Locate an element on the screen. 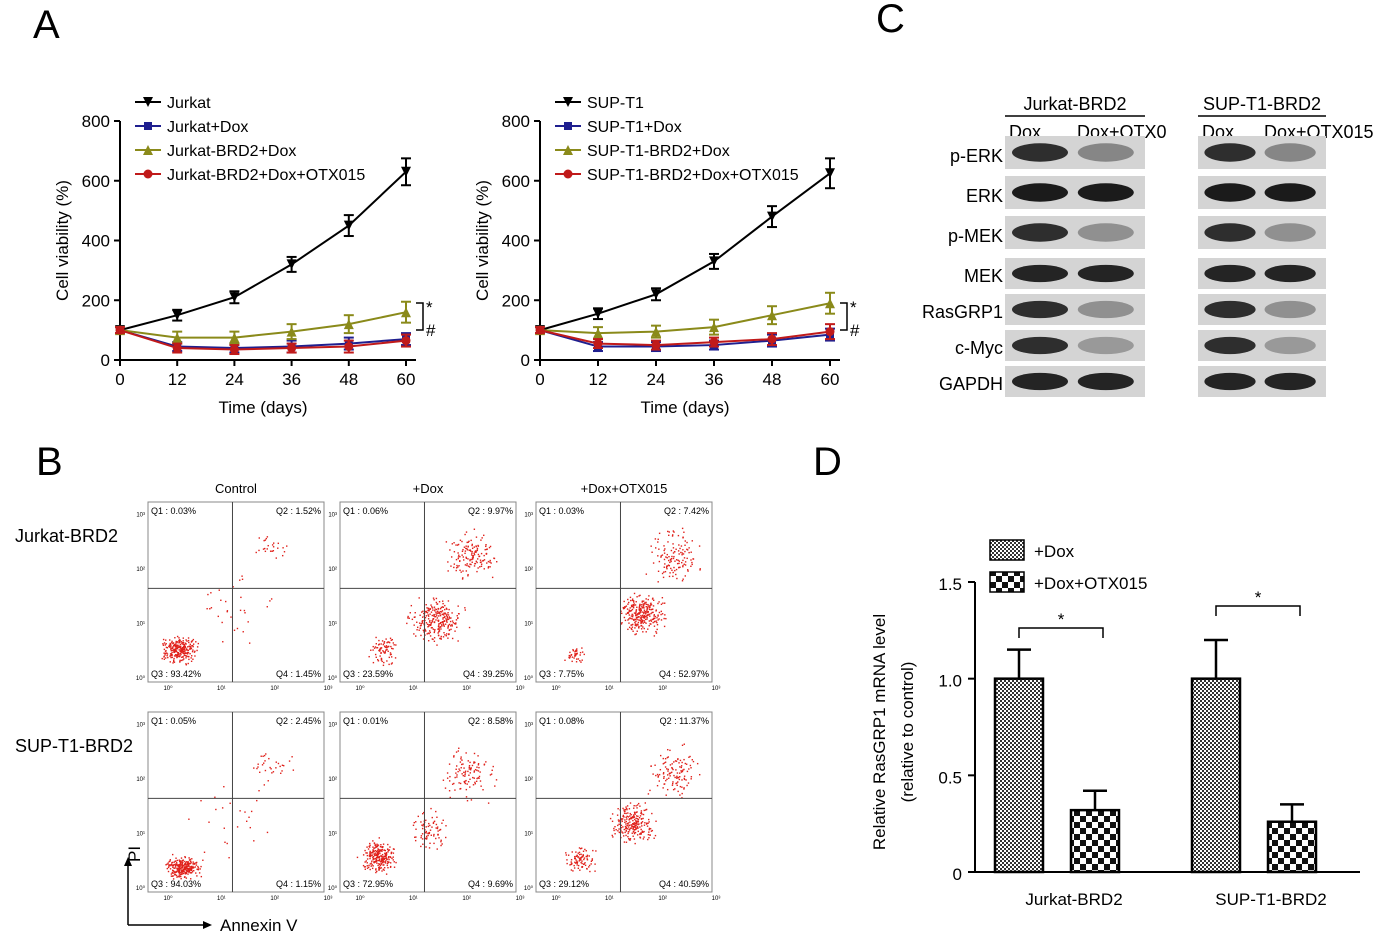 Image resolution: width=1400 pixels, height=935 pixels. legend-swatch is located at coordinates (1007, 582).